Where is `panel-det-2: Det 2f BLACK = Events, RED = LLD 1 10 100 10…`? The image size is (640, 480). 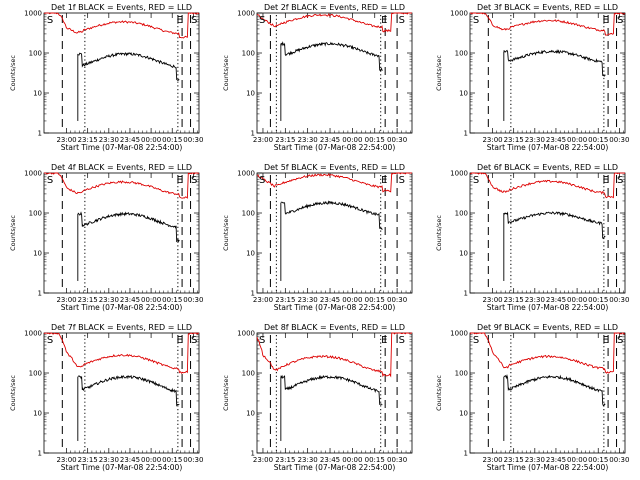
panel-det-2: Det 2f BLACK = Events, RED = LLD 1 10 100 10… is located at coordinates (317, 77).